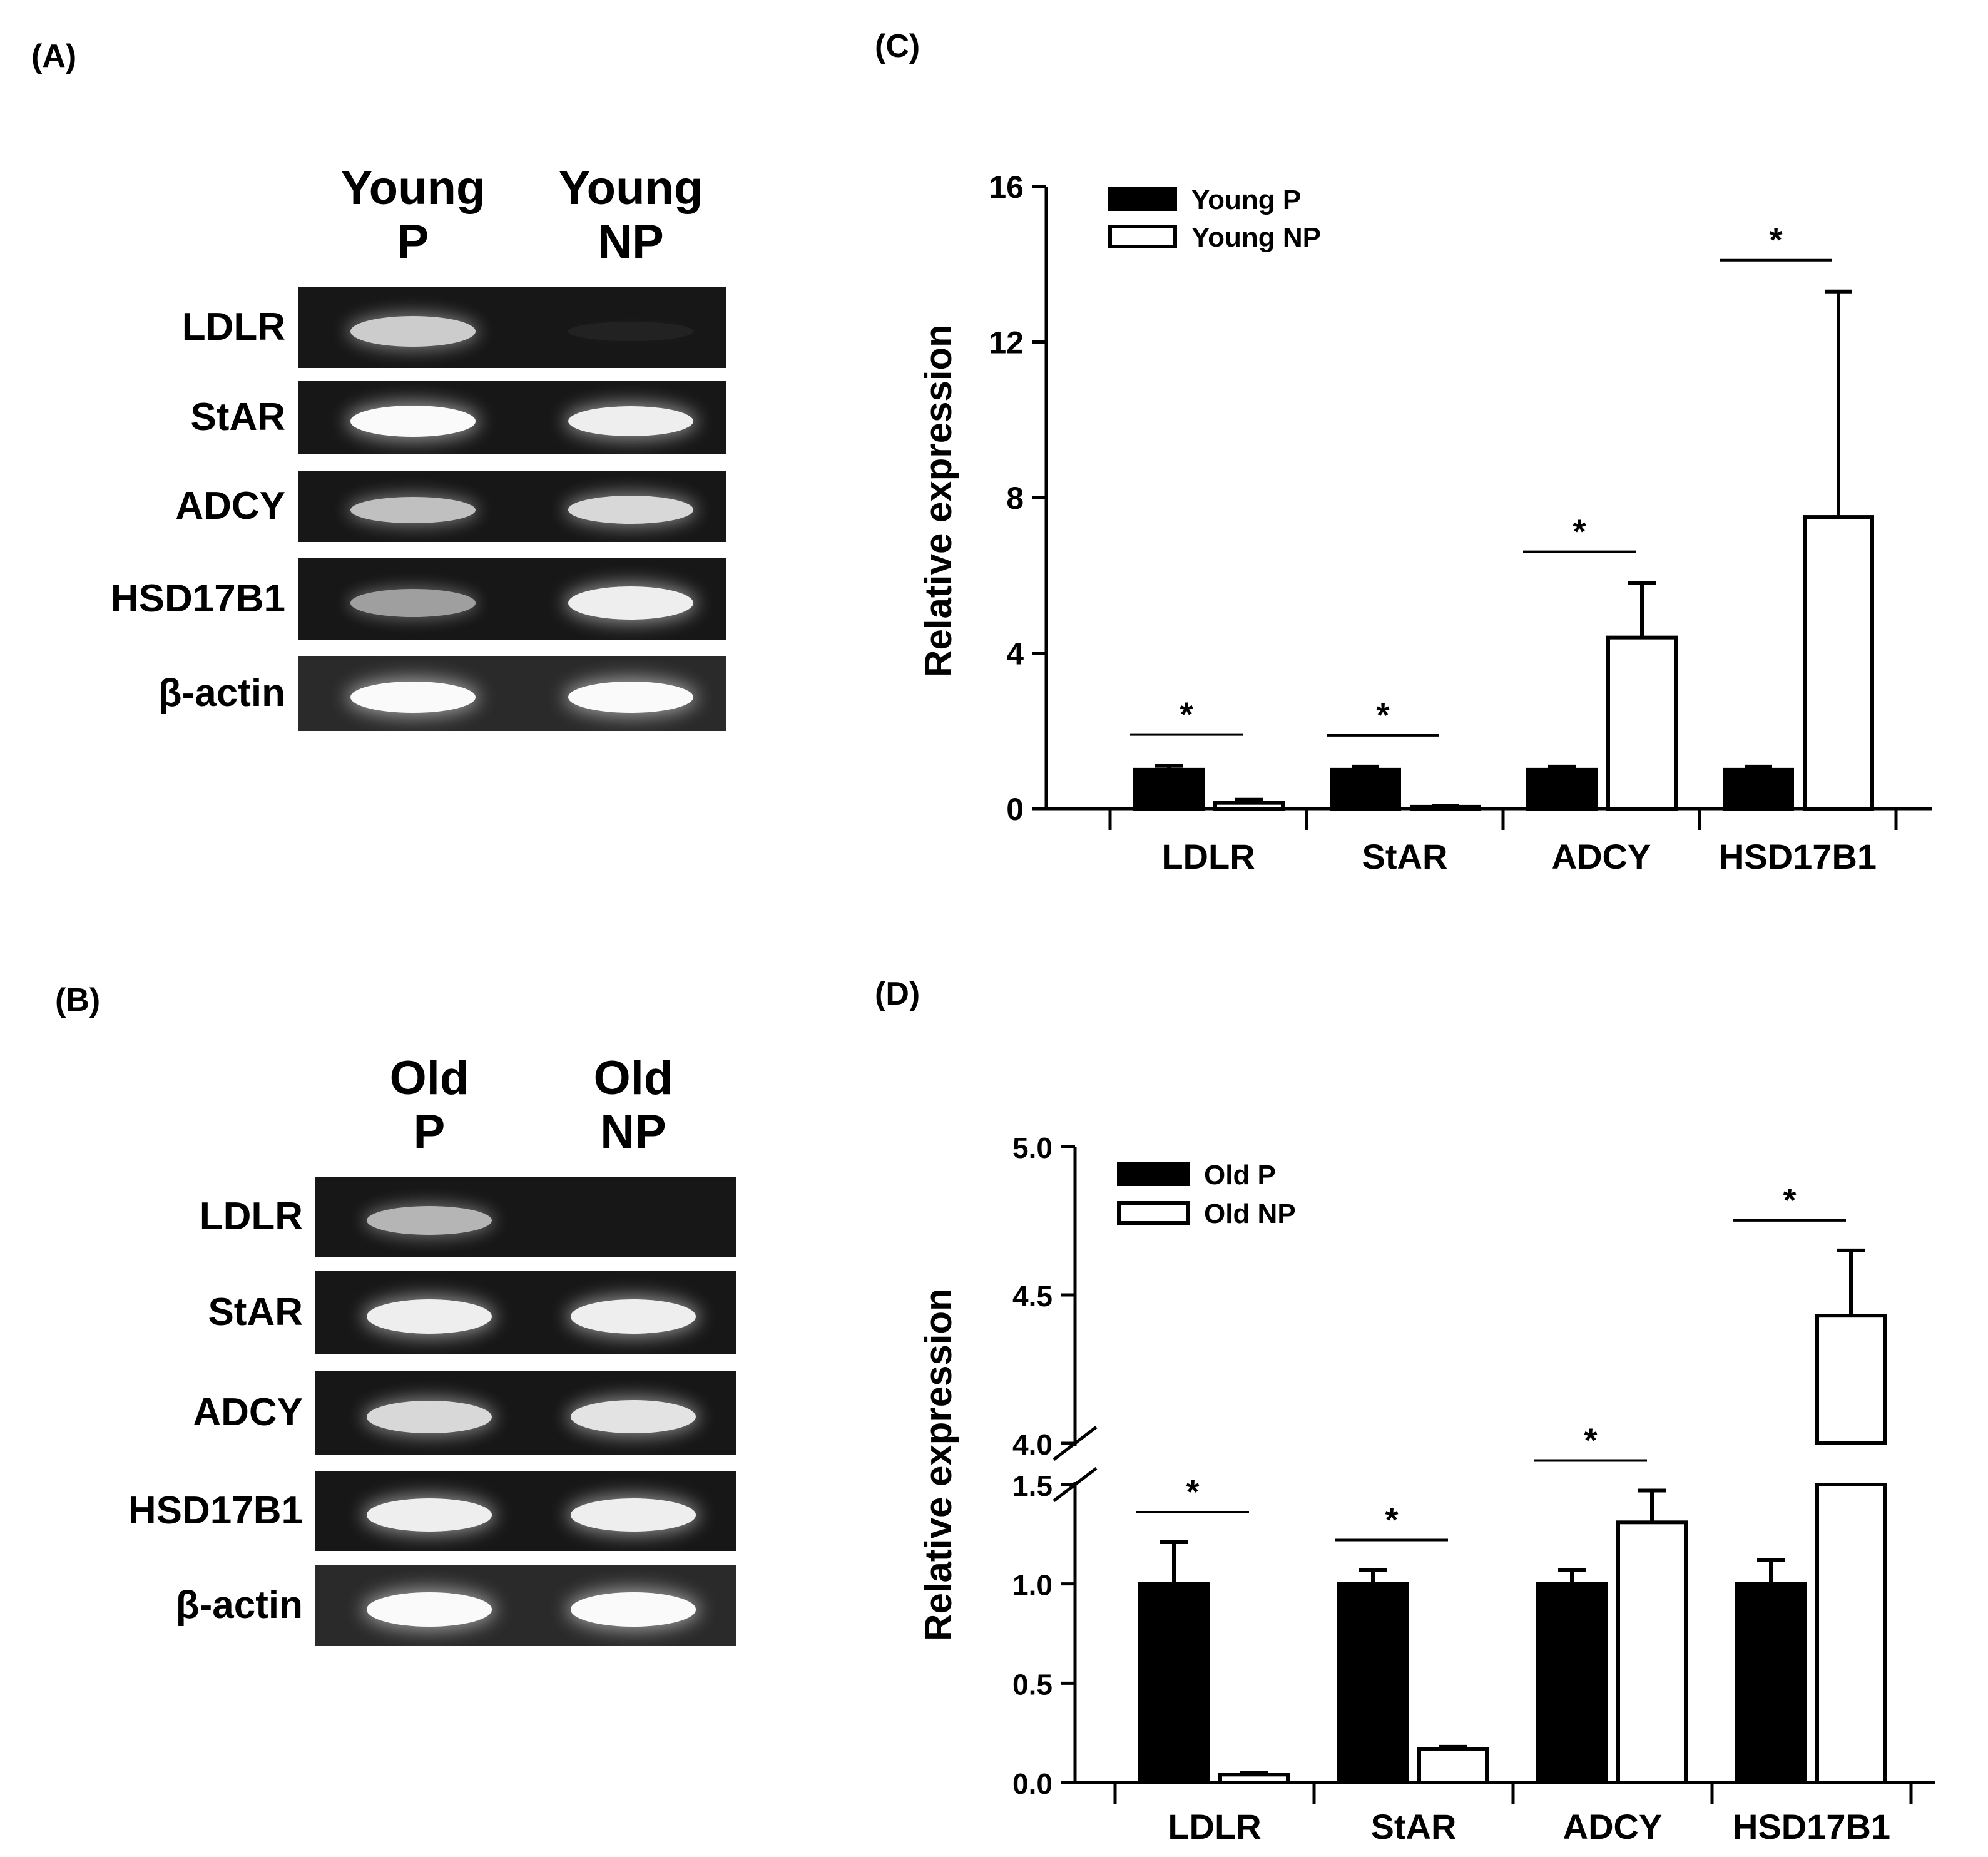 The image size is (1988, 1857). I want to click on gel-a-lane-header-1: Young P, so click(413, 215).